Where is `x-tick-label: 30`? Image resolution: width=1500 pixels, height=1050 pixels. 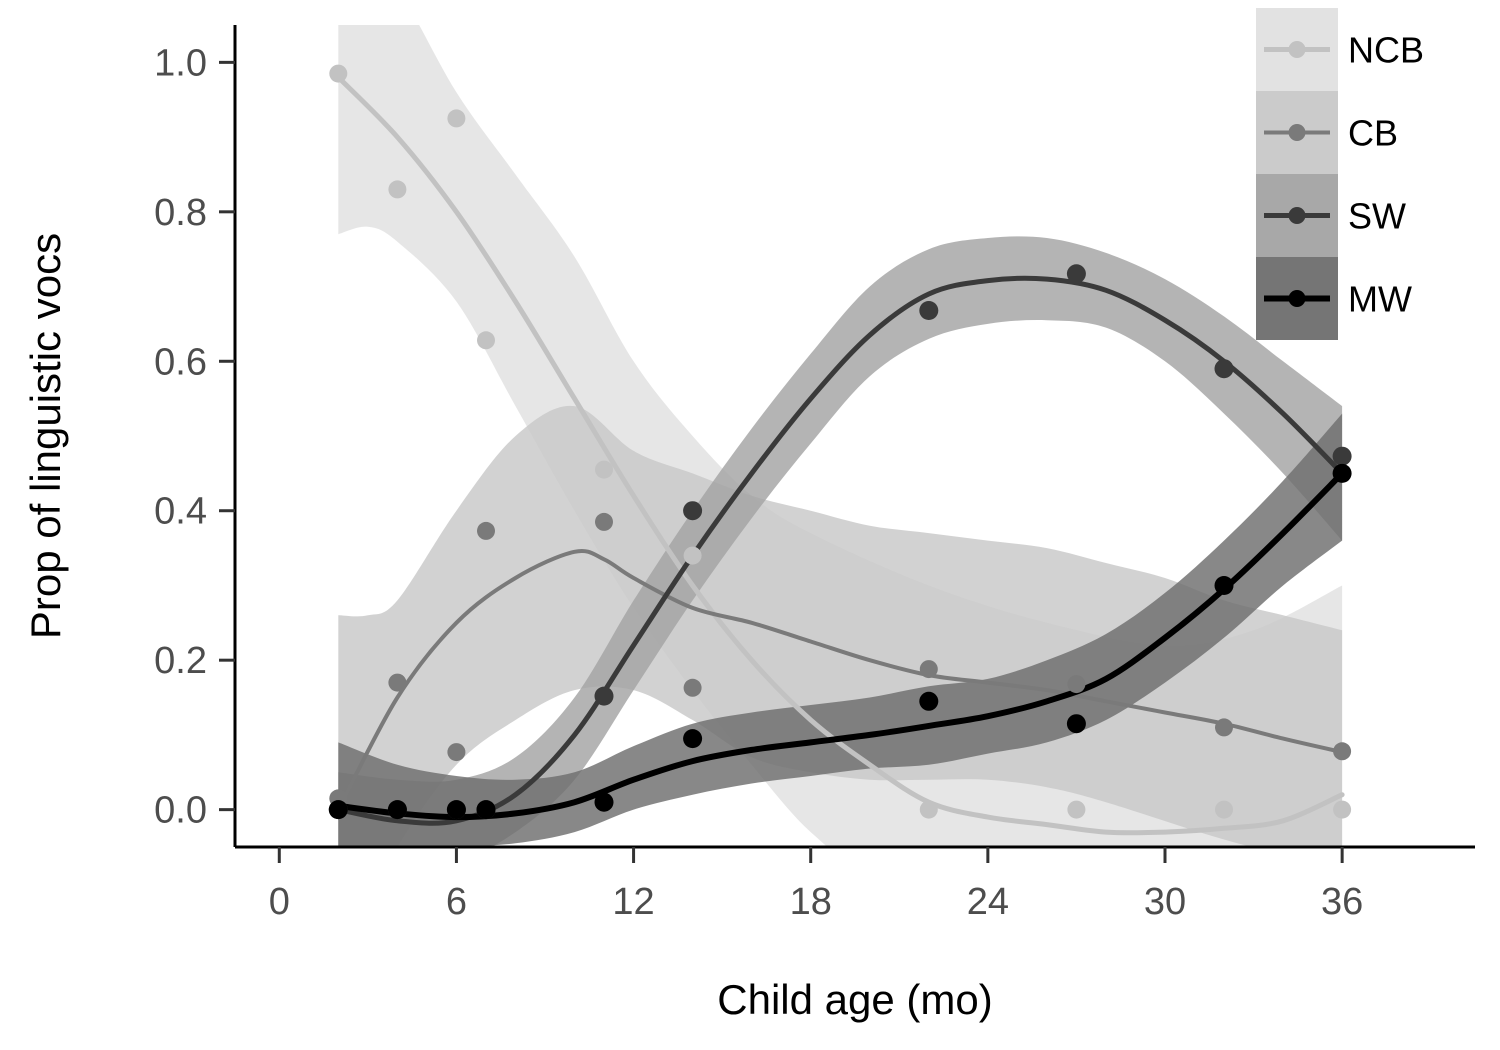
x-tick-label: 30 is located at coordinates (1165, 902).